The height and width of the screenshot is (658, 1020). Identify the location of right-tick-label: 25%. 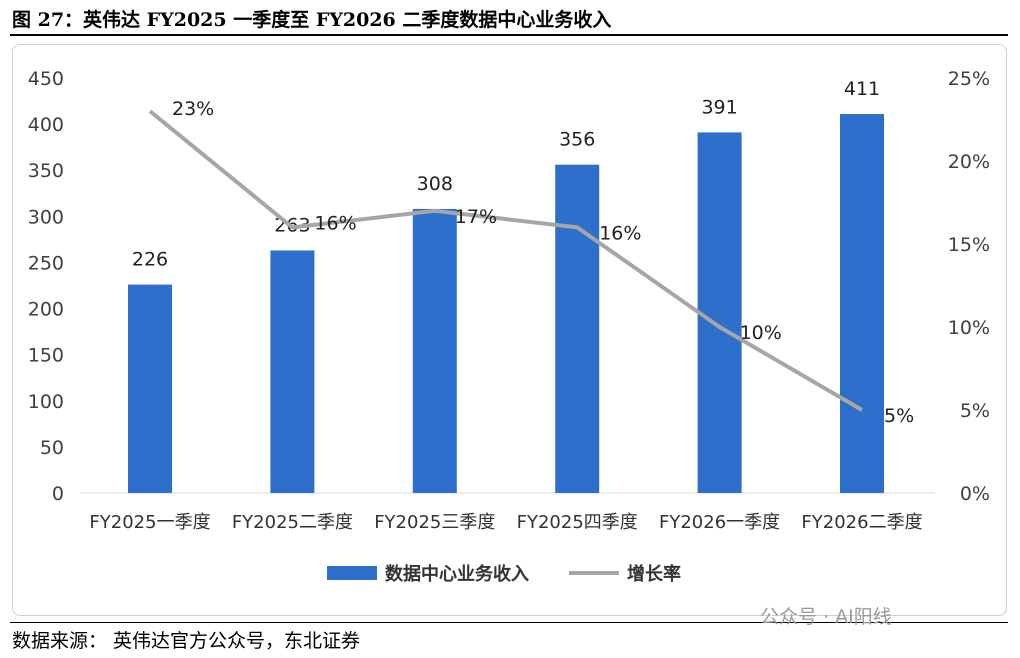
(969, 79).